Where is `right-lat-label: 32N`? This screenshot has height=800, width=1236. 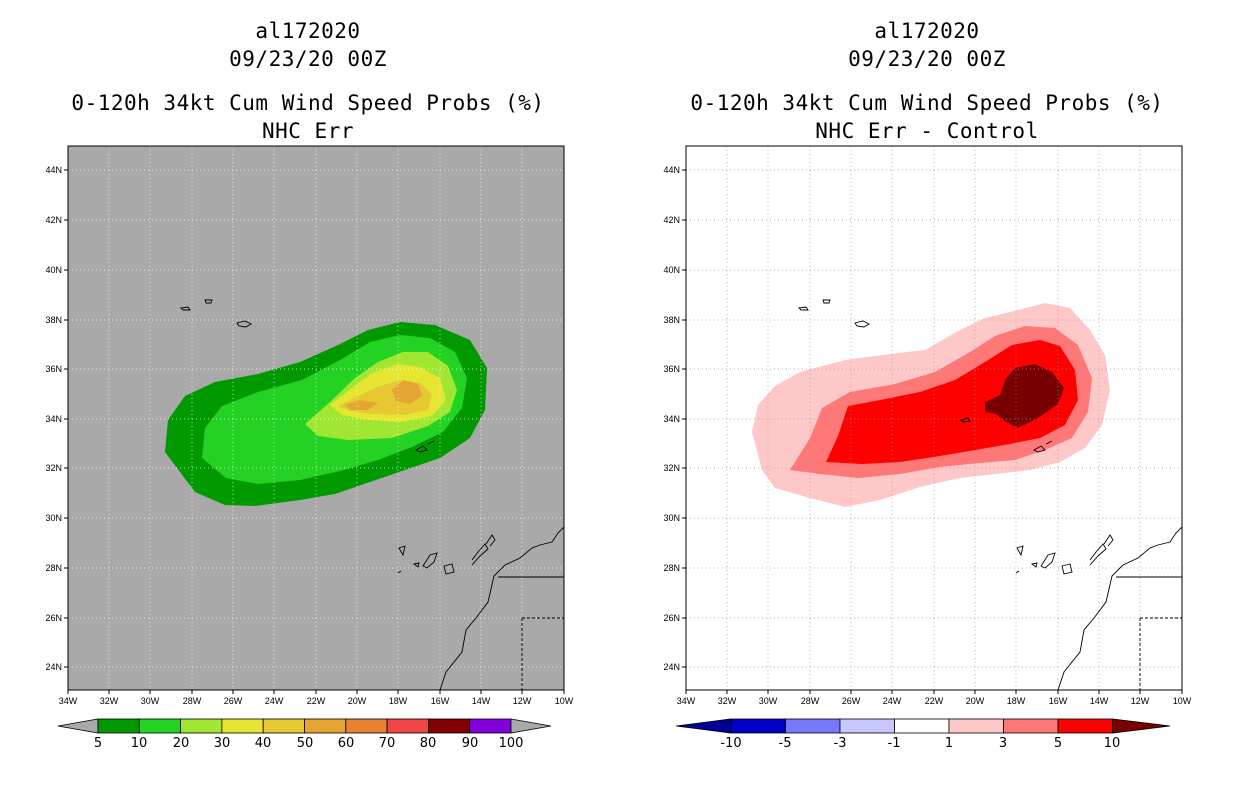 right-lat-label: 32N is located at coordinates (671, 468).